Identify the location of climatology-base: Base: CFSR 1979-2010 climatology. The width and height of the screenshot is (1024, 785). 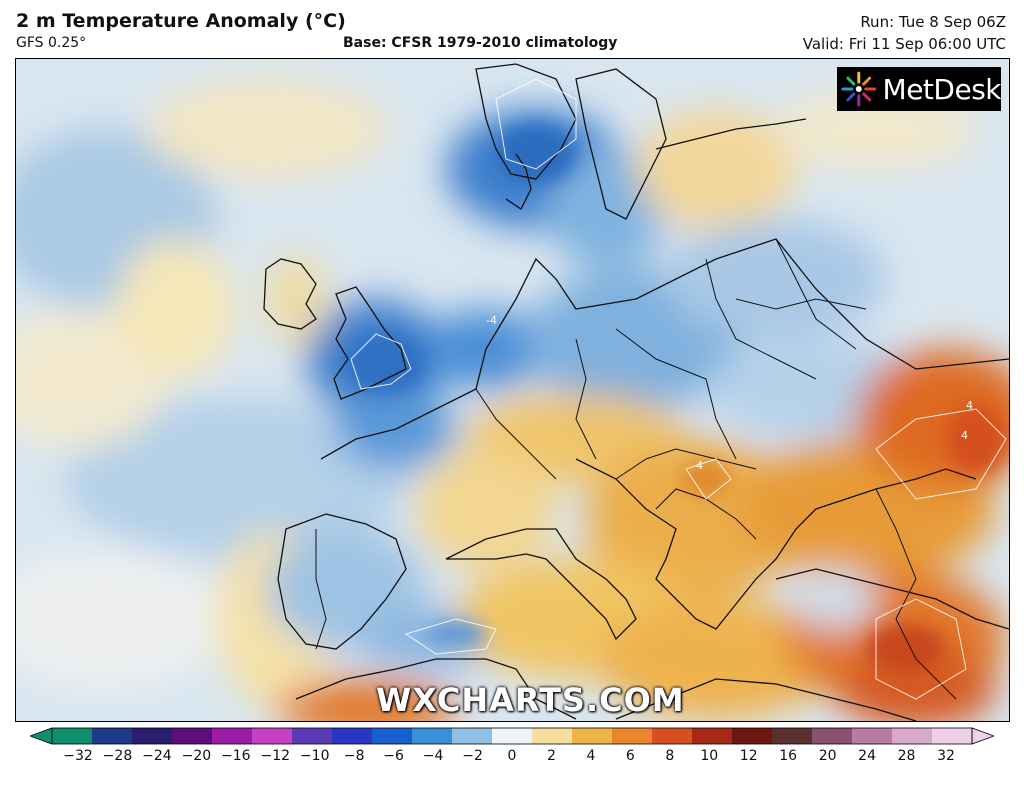
(480, 43).